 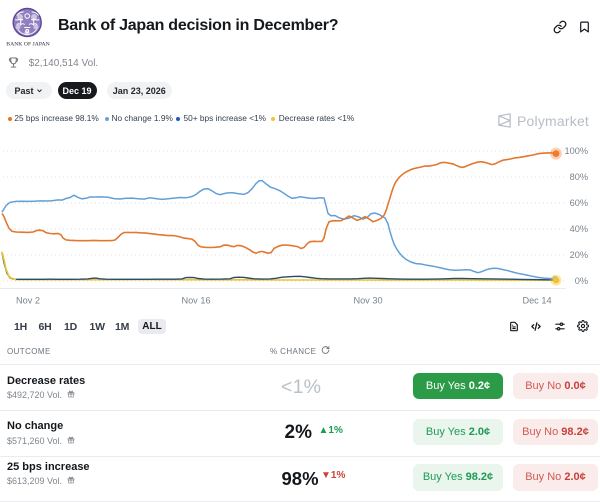 What do you see at coordinates (577, 151) in the screenshot?
I see `svg-text: 100%` at bounding box center [577, 151].